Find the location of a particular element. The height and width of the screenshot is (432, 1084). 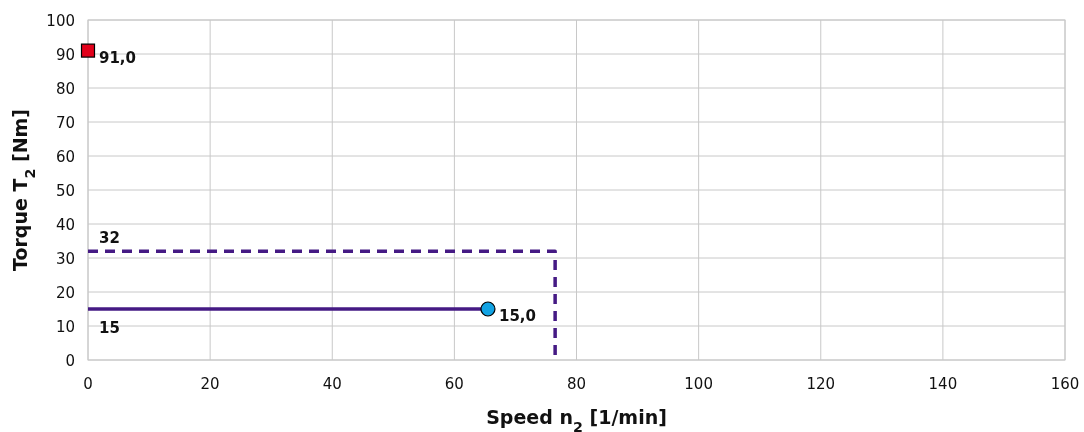

y-tick-label: 90 is located at coordinates (65, 54).